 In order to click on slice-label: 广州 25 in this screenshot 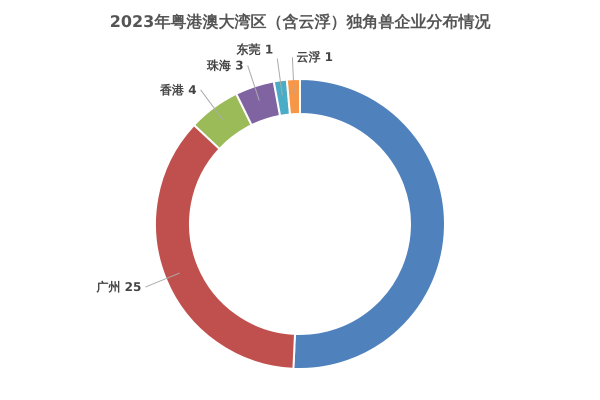, I will do `click(118, 287)`.